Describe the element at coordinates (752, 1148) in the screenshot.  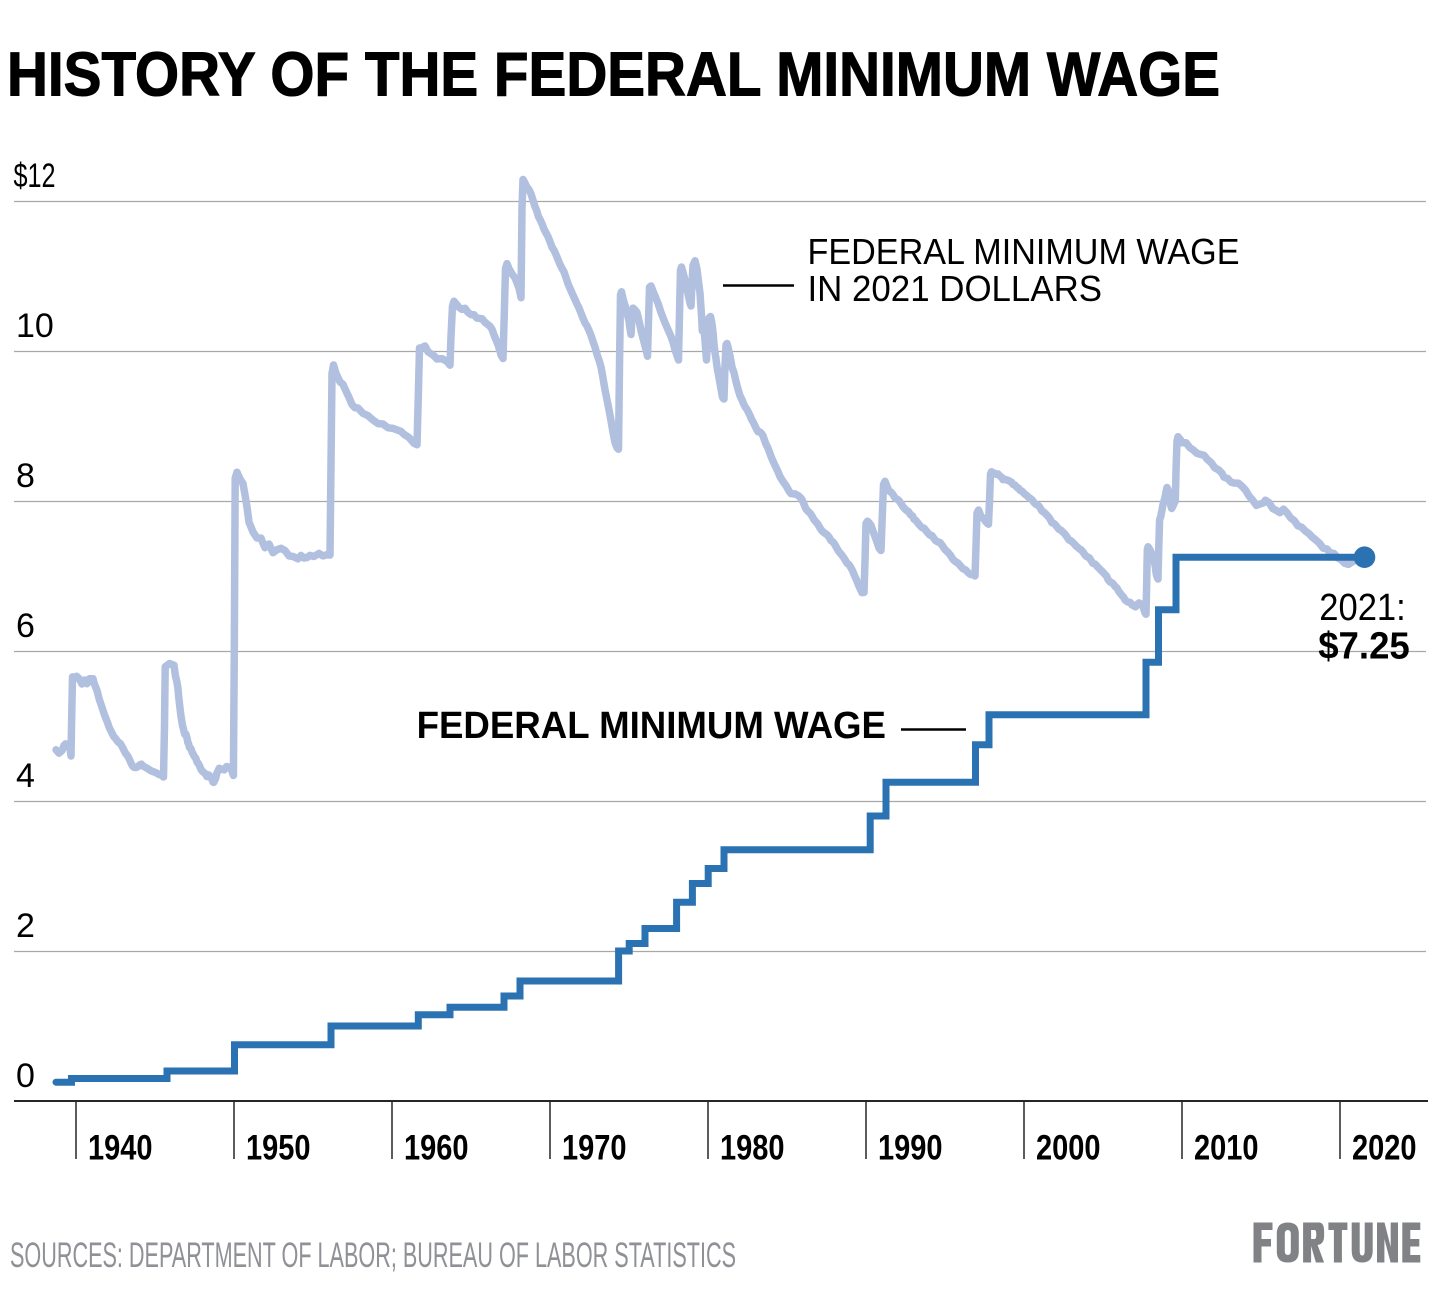
I see `svg-text: 1980` at that location.